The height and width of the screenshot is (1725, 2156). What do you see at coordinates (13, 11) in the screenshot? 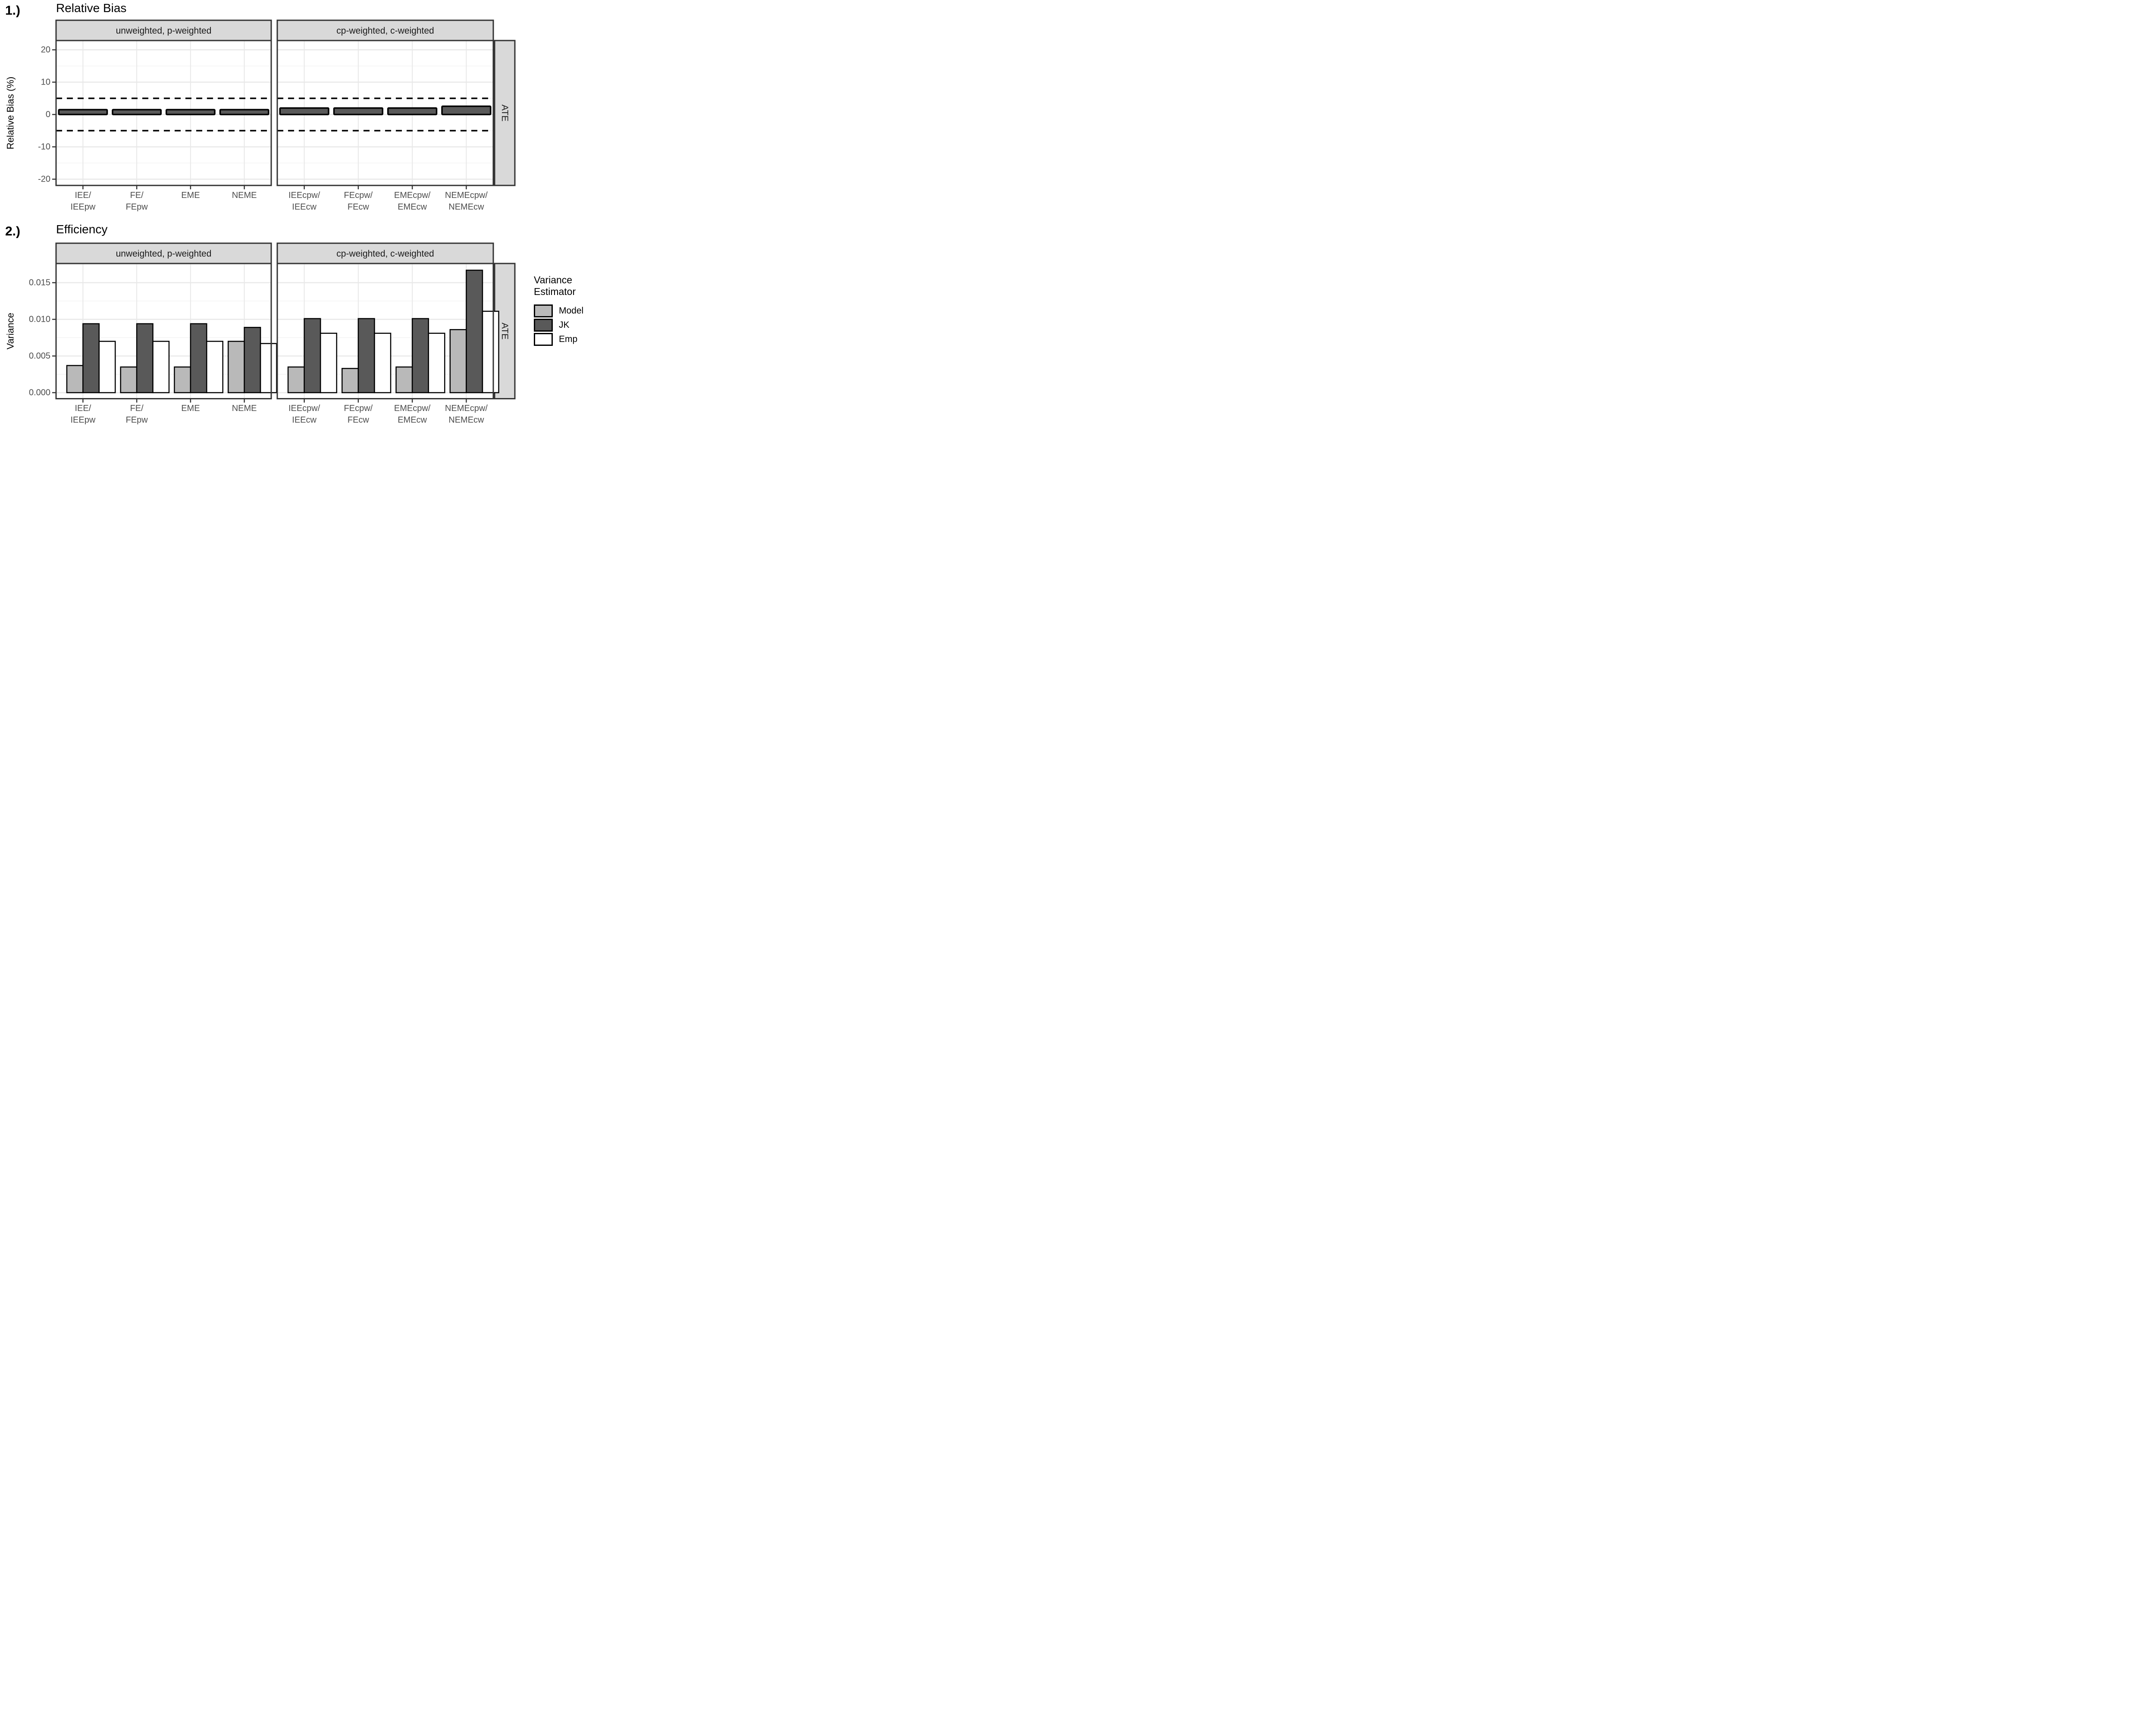
I see `section-1-number: 1.)` at bounding box center [13, 11].